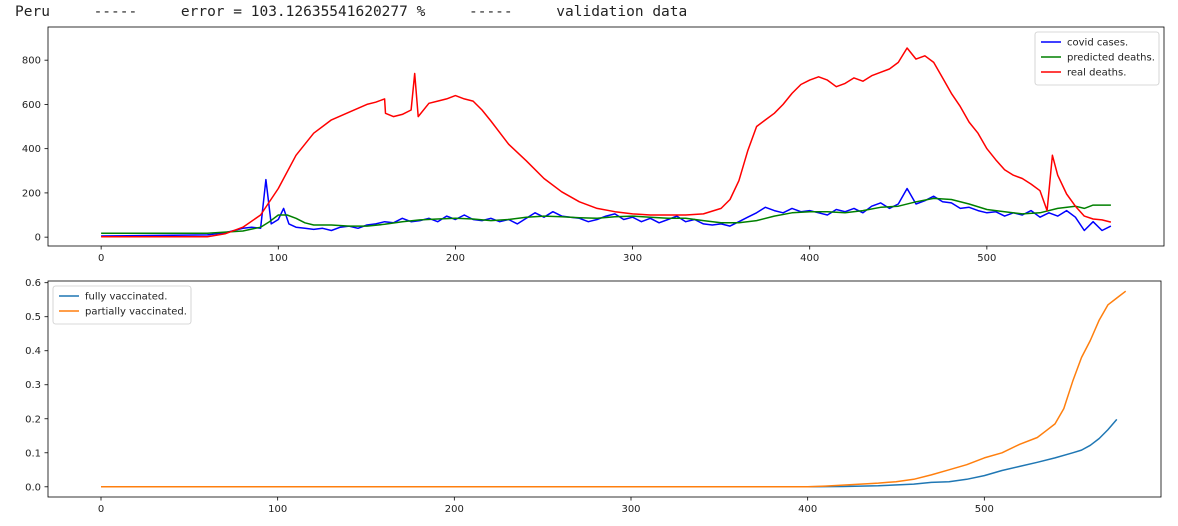  What do you see at coordinates (33, 385) in the screenshot?
I see `y-tick-label: 0.3` at bounding box center [33, 385].